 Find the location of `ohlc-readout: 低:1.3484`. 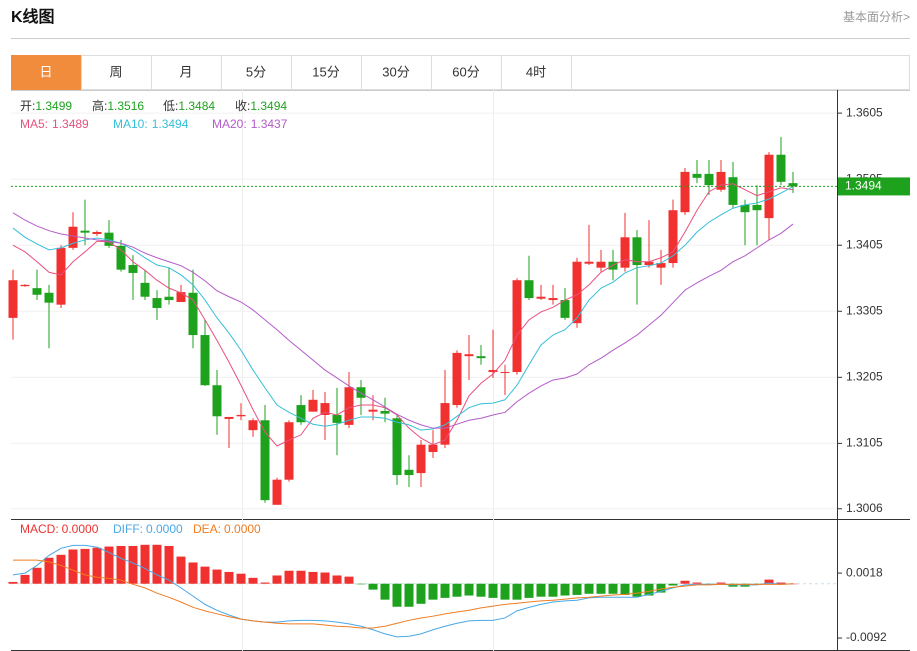

ohlc-readout: 低:1.3484 is located at coordinates (189, 106).